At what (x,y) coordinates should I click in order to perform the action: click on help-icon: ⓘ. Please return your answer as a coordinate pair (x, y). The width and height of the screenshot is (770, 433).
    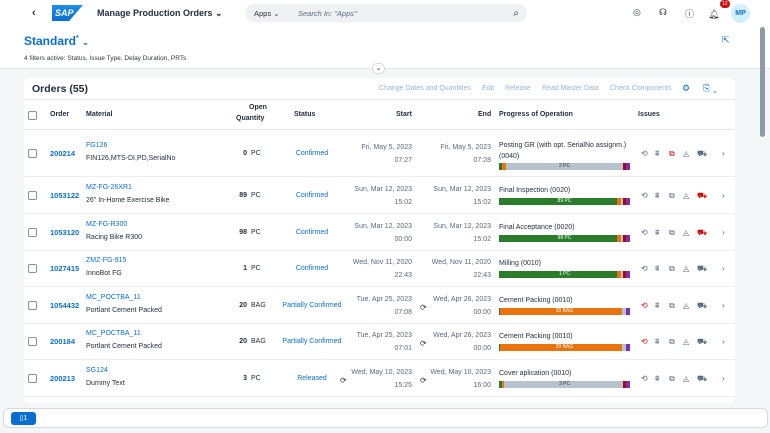
    Looking at the image, I should click on (690, 14).